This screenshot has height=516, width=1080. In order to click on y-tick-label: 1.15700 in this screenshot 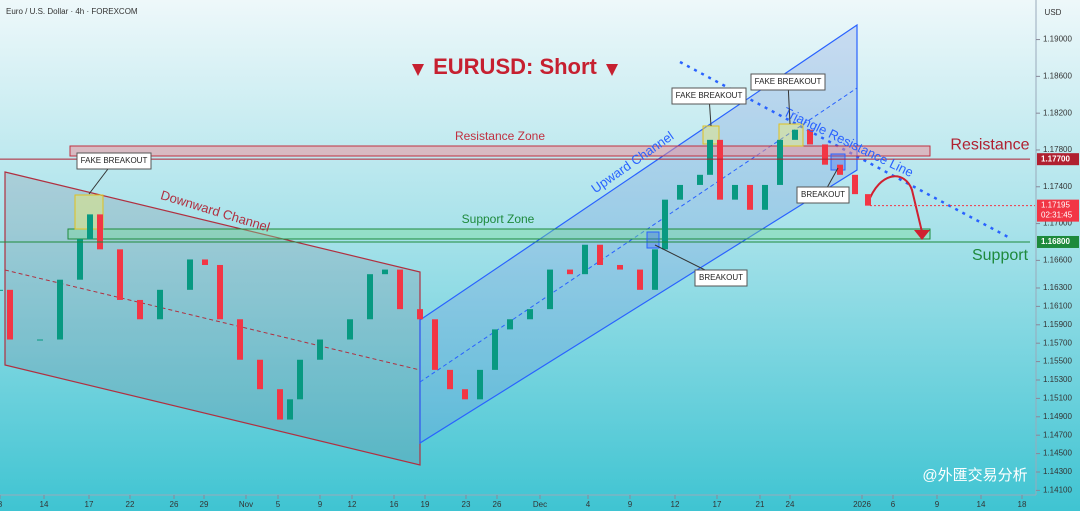, I will do `click(1057, 342)`.